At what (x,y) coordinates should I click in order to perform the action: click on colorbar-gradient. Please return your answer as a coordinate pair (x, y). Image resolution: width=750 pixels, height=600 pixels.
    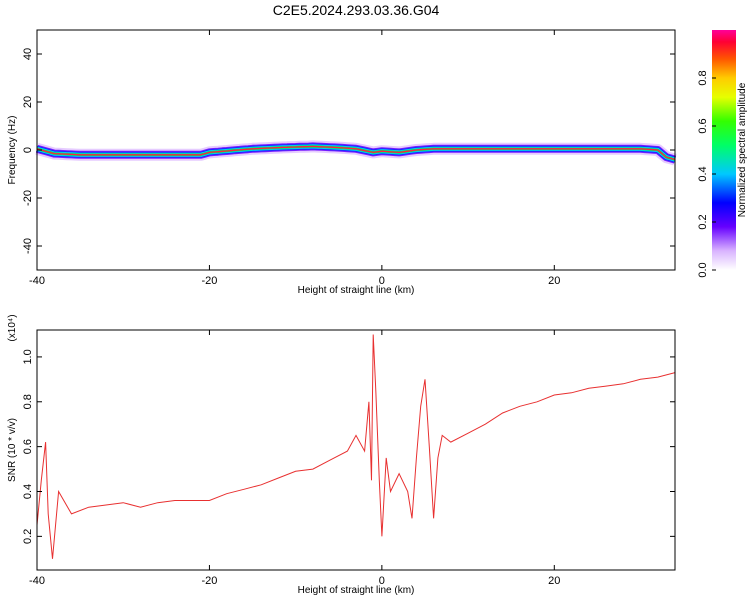
    Looking at the image, I should click on (724, 150).